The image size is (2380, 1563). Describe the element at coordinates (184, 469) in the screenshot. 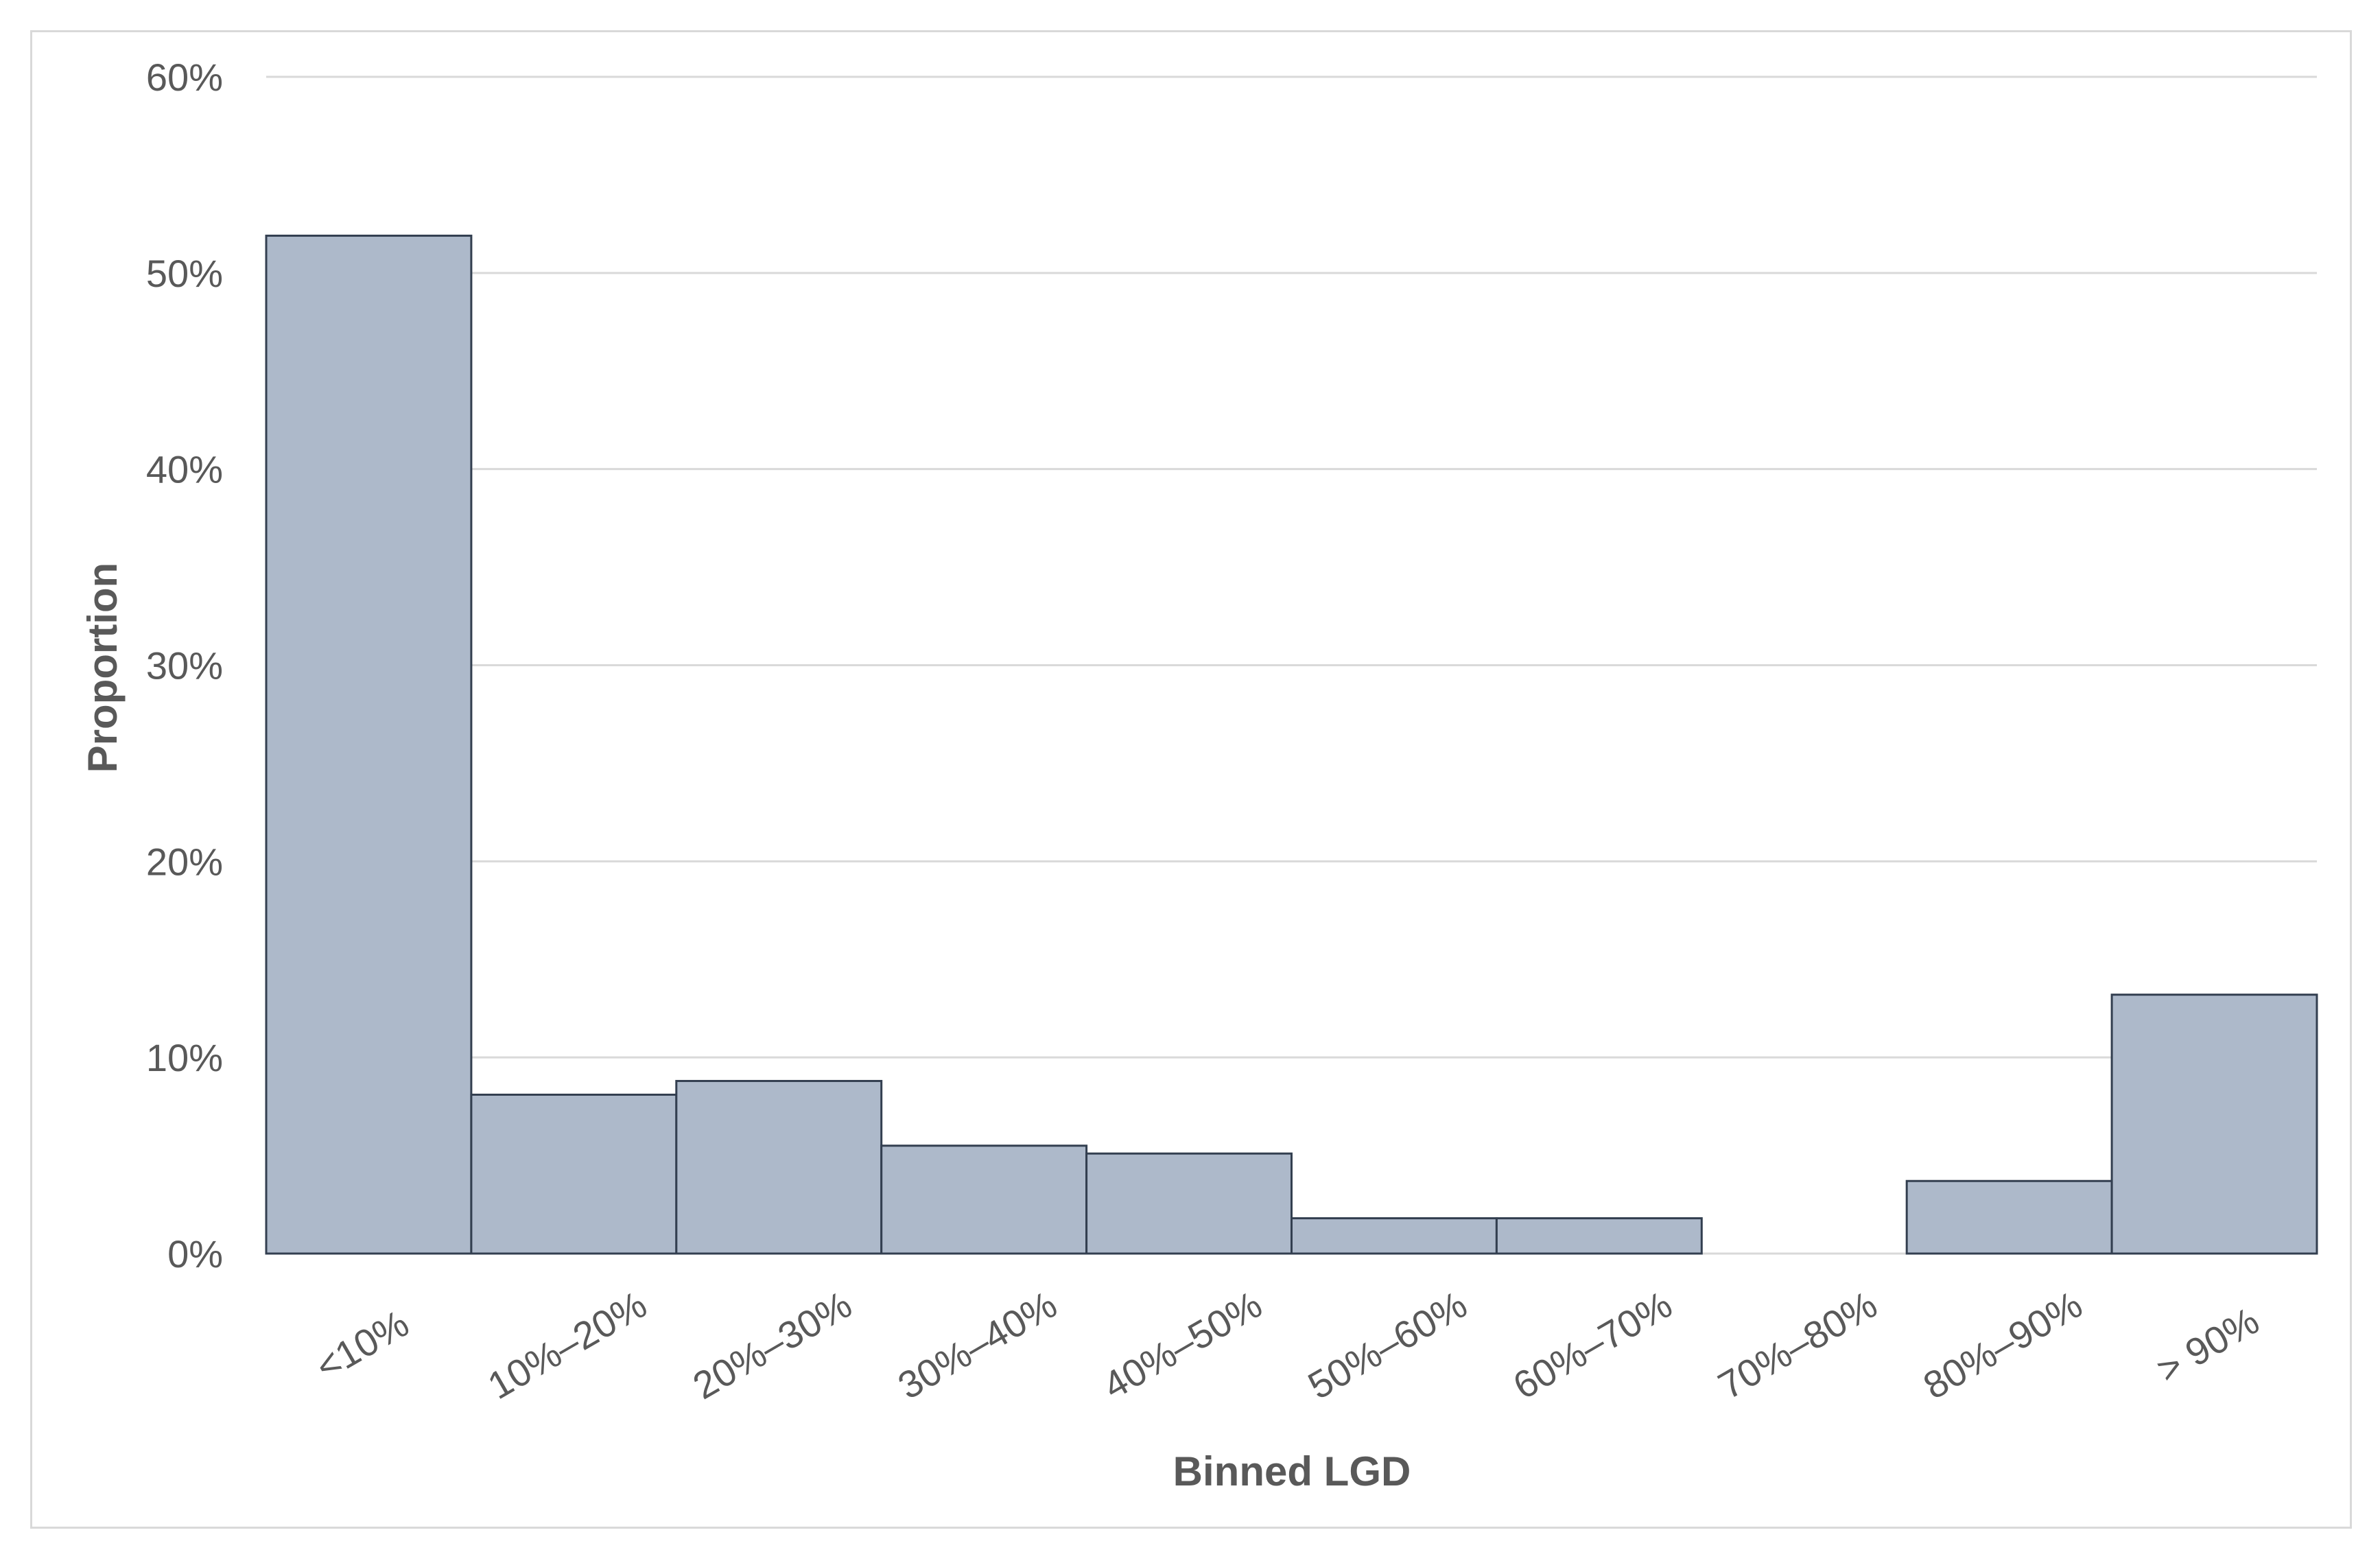

I see `y-tick-label: 40%` at that location.